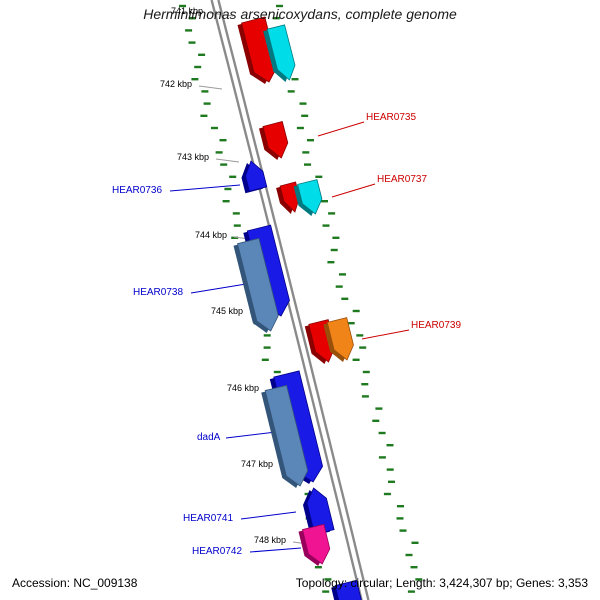  What do you see at coordinates (75, 583) in the screenshot?
I see `status-accession: Accession: NC_009138` at bounding box center [75, 583].